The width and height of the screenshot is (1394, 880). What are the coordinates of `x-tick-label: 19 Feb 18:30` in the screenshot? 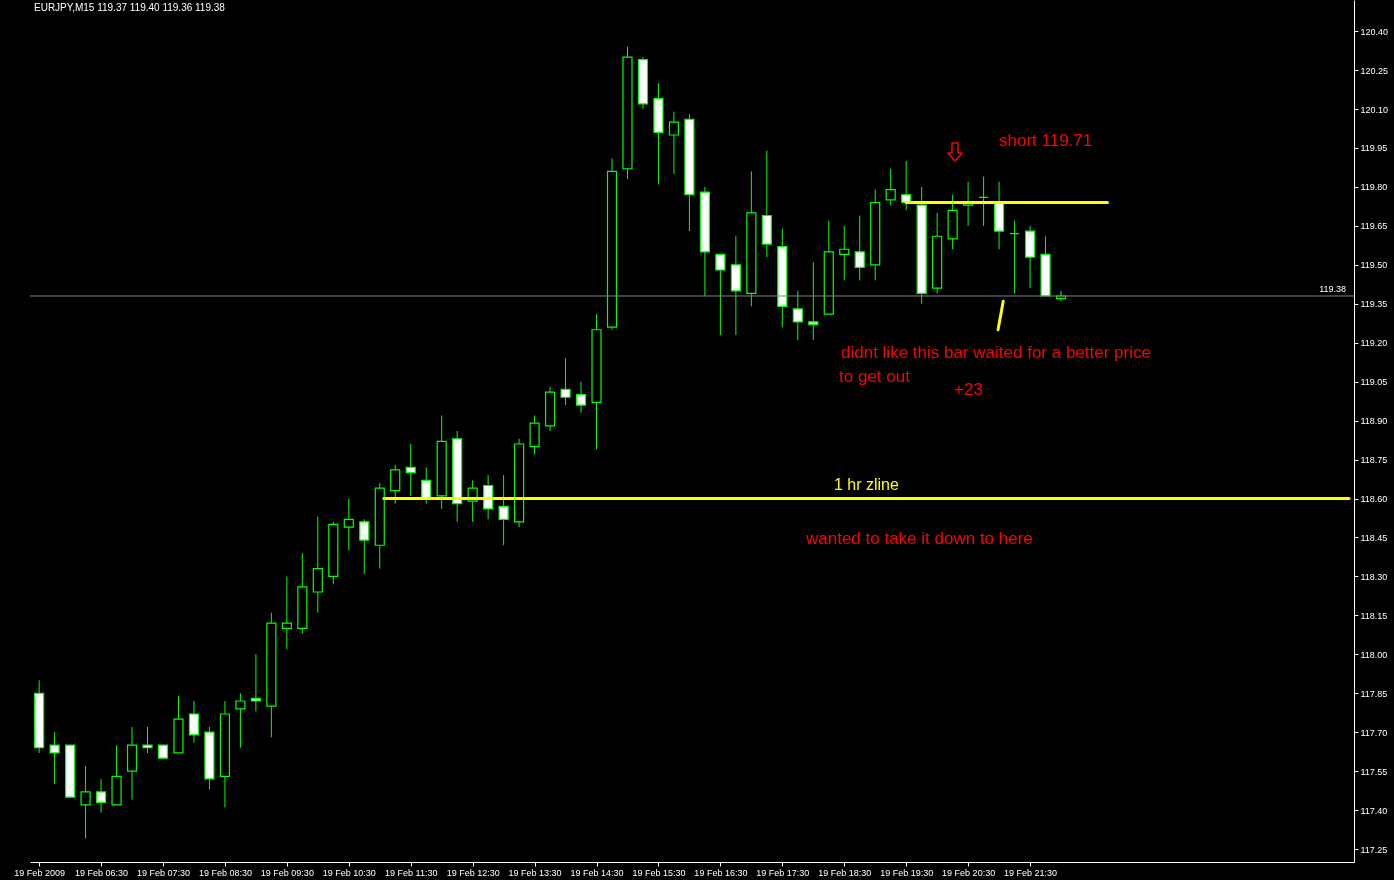 It's located at (845, 872).